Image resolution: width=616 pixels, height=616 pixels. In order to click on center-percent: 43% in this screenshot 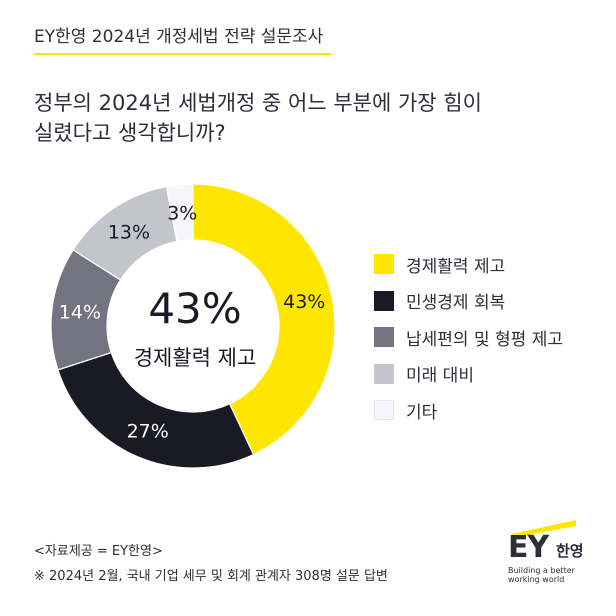, I will do `click(195, 308)`.